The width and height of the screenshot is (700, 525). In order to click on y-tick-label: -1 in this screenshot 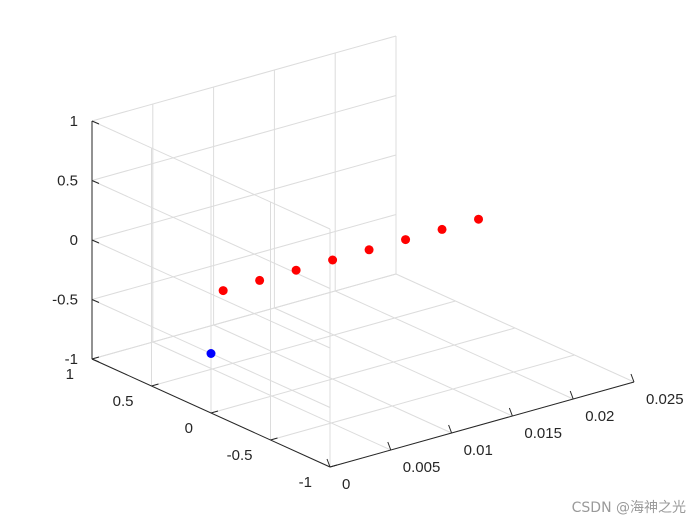, I will do `click(305, 482)`.